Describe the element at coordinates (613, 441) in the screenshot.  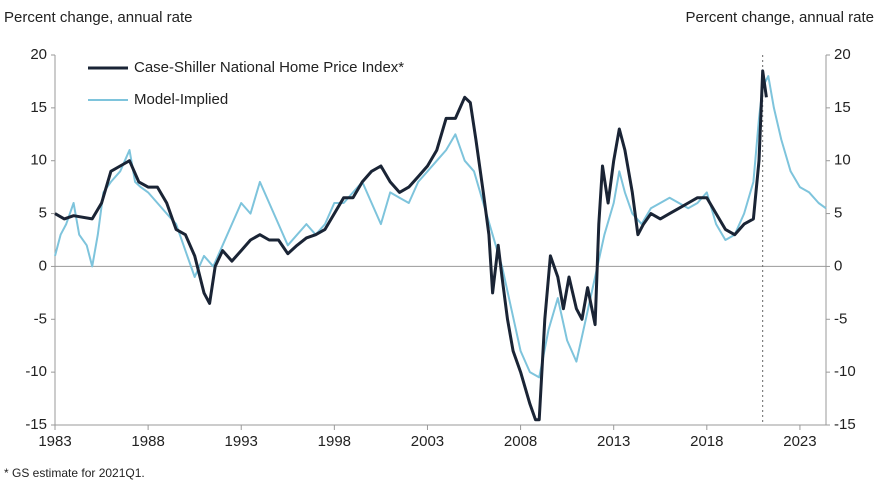
I see `x-tick-label: 2013` at that location.